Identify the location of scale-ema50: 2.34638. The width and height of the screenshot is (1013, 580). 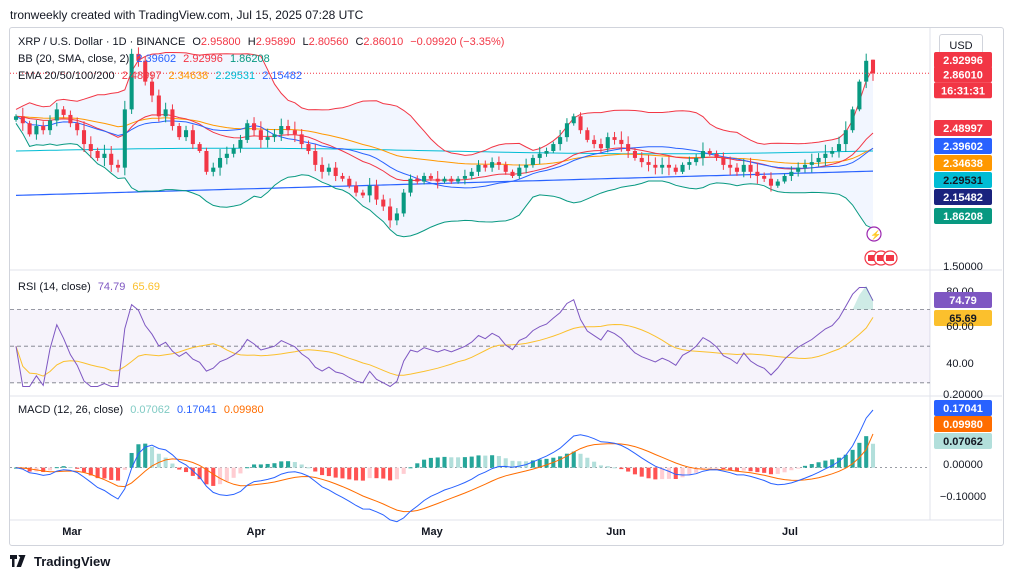
(963, 164).